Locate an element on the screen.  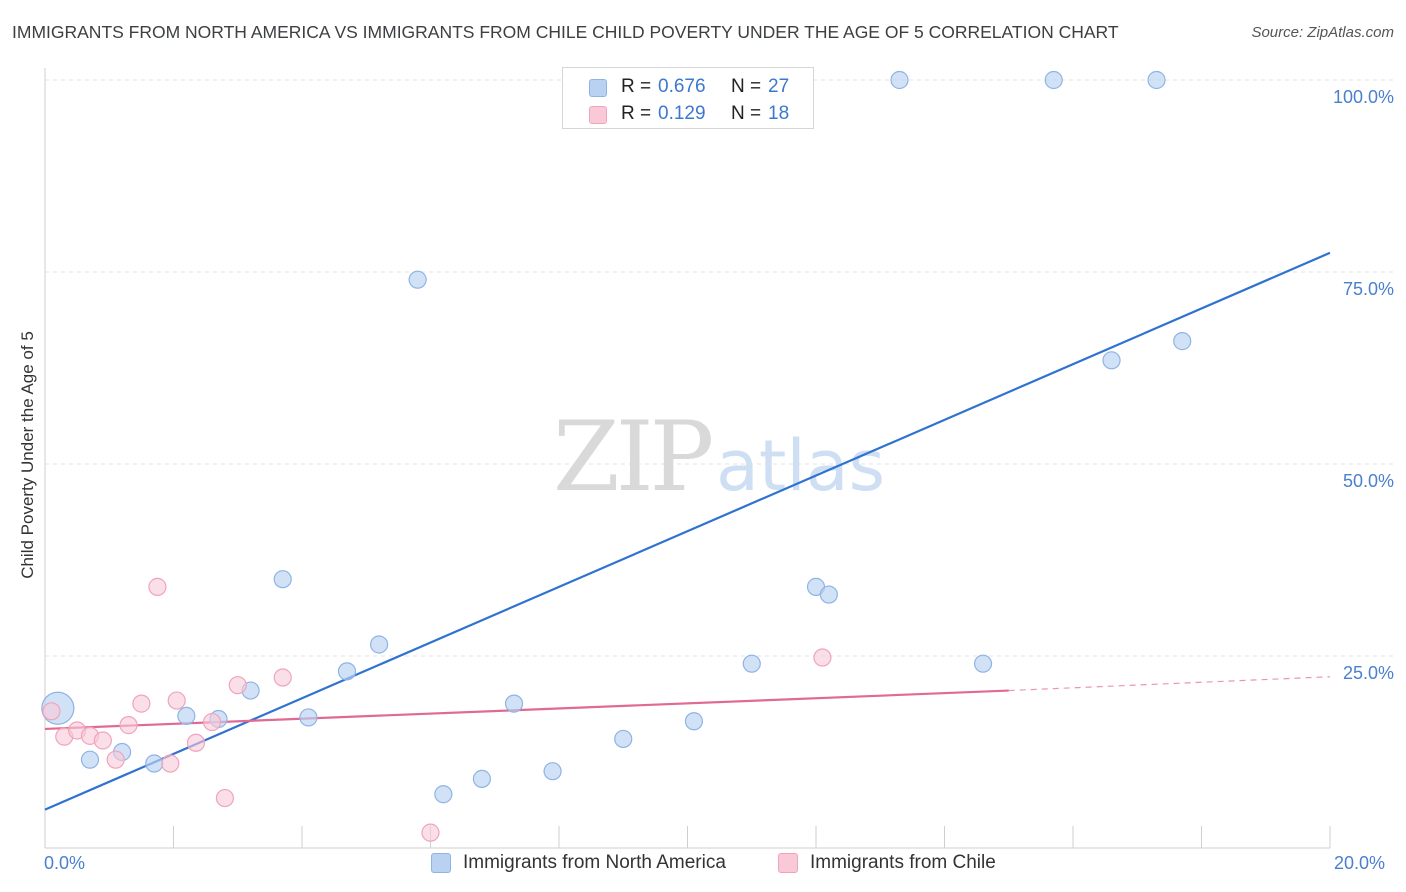
series-swatch-chile is located at coordinates (788, 863).